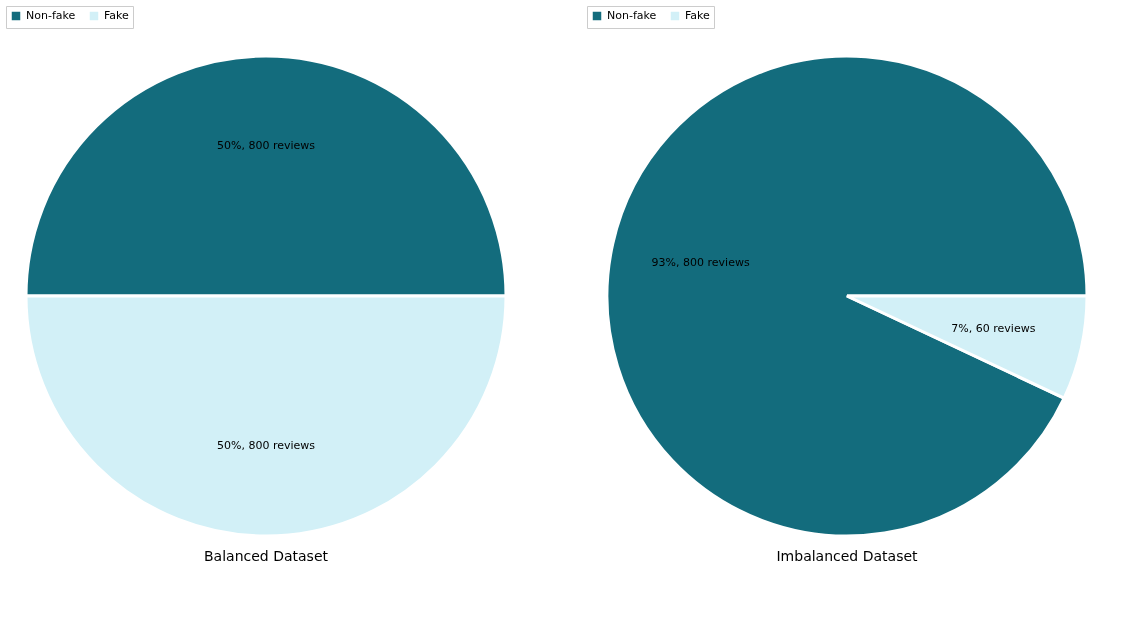  Describe the element at coordinates (700, 263) in the screenshot. I see `data-label: 93%, 800 reviews` at that location.